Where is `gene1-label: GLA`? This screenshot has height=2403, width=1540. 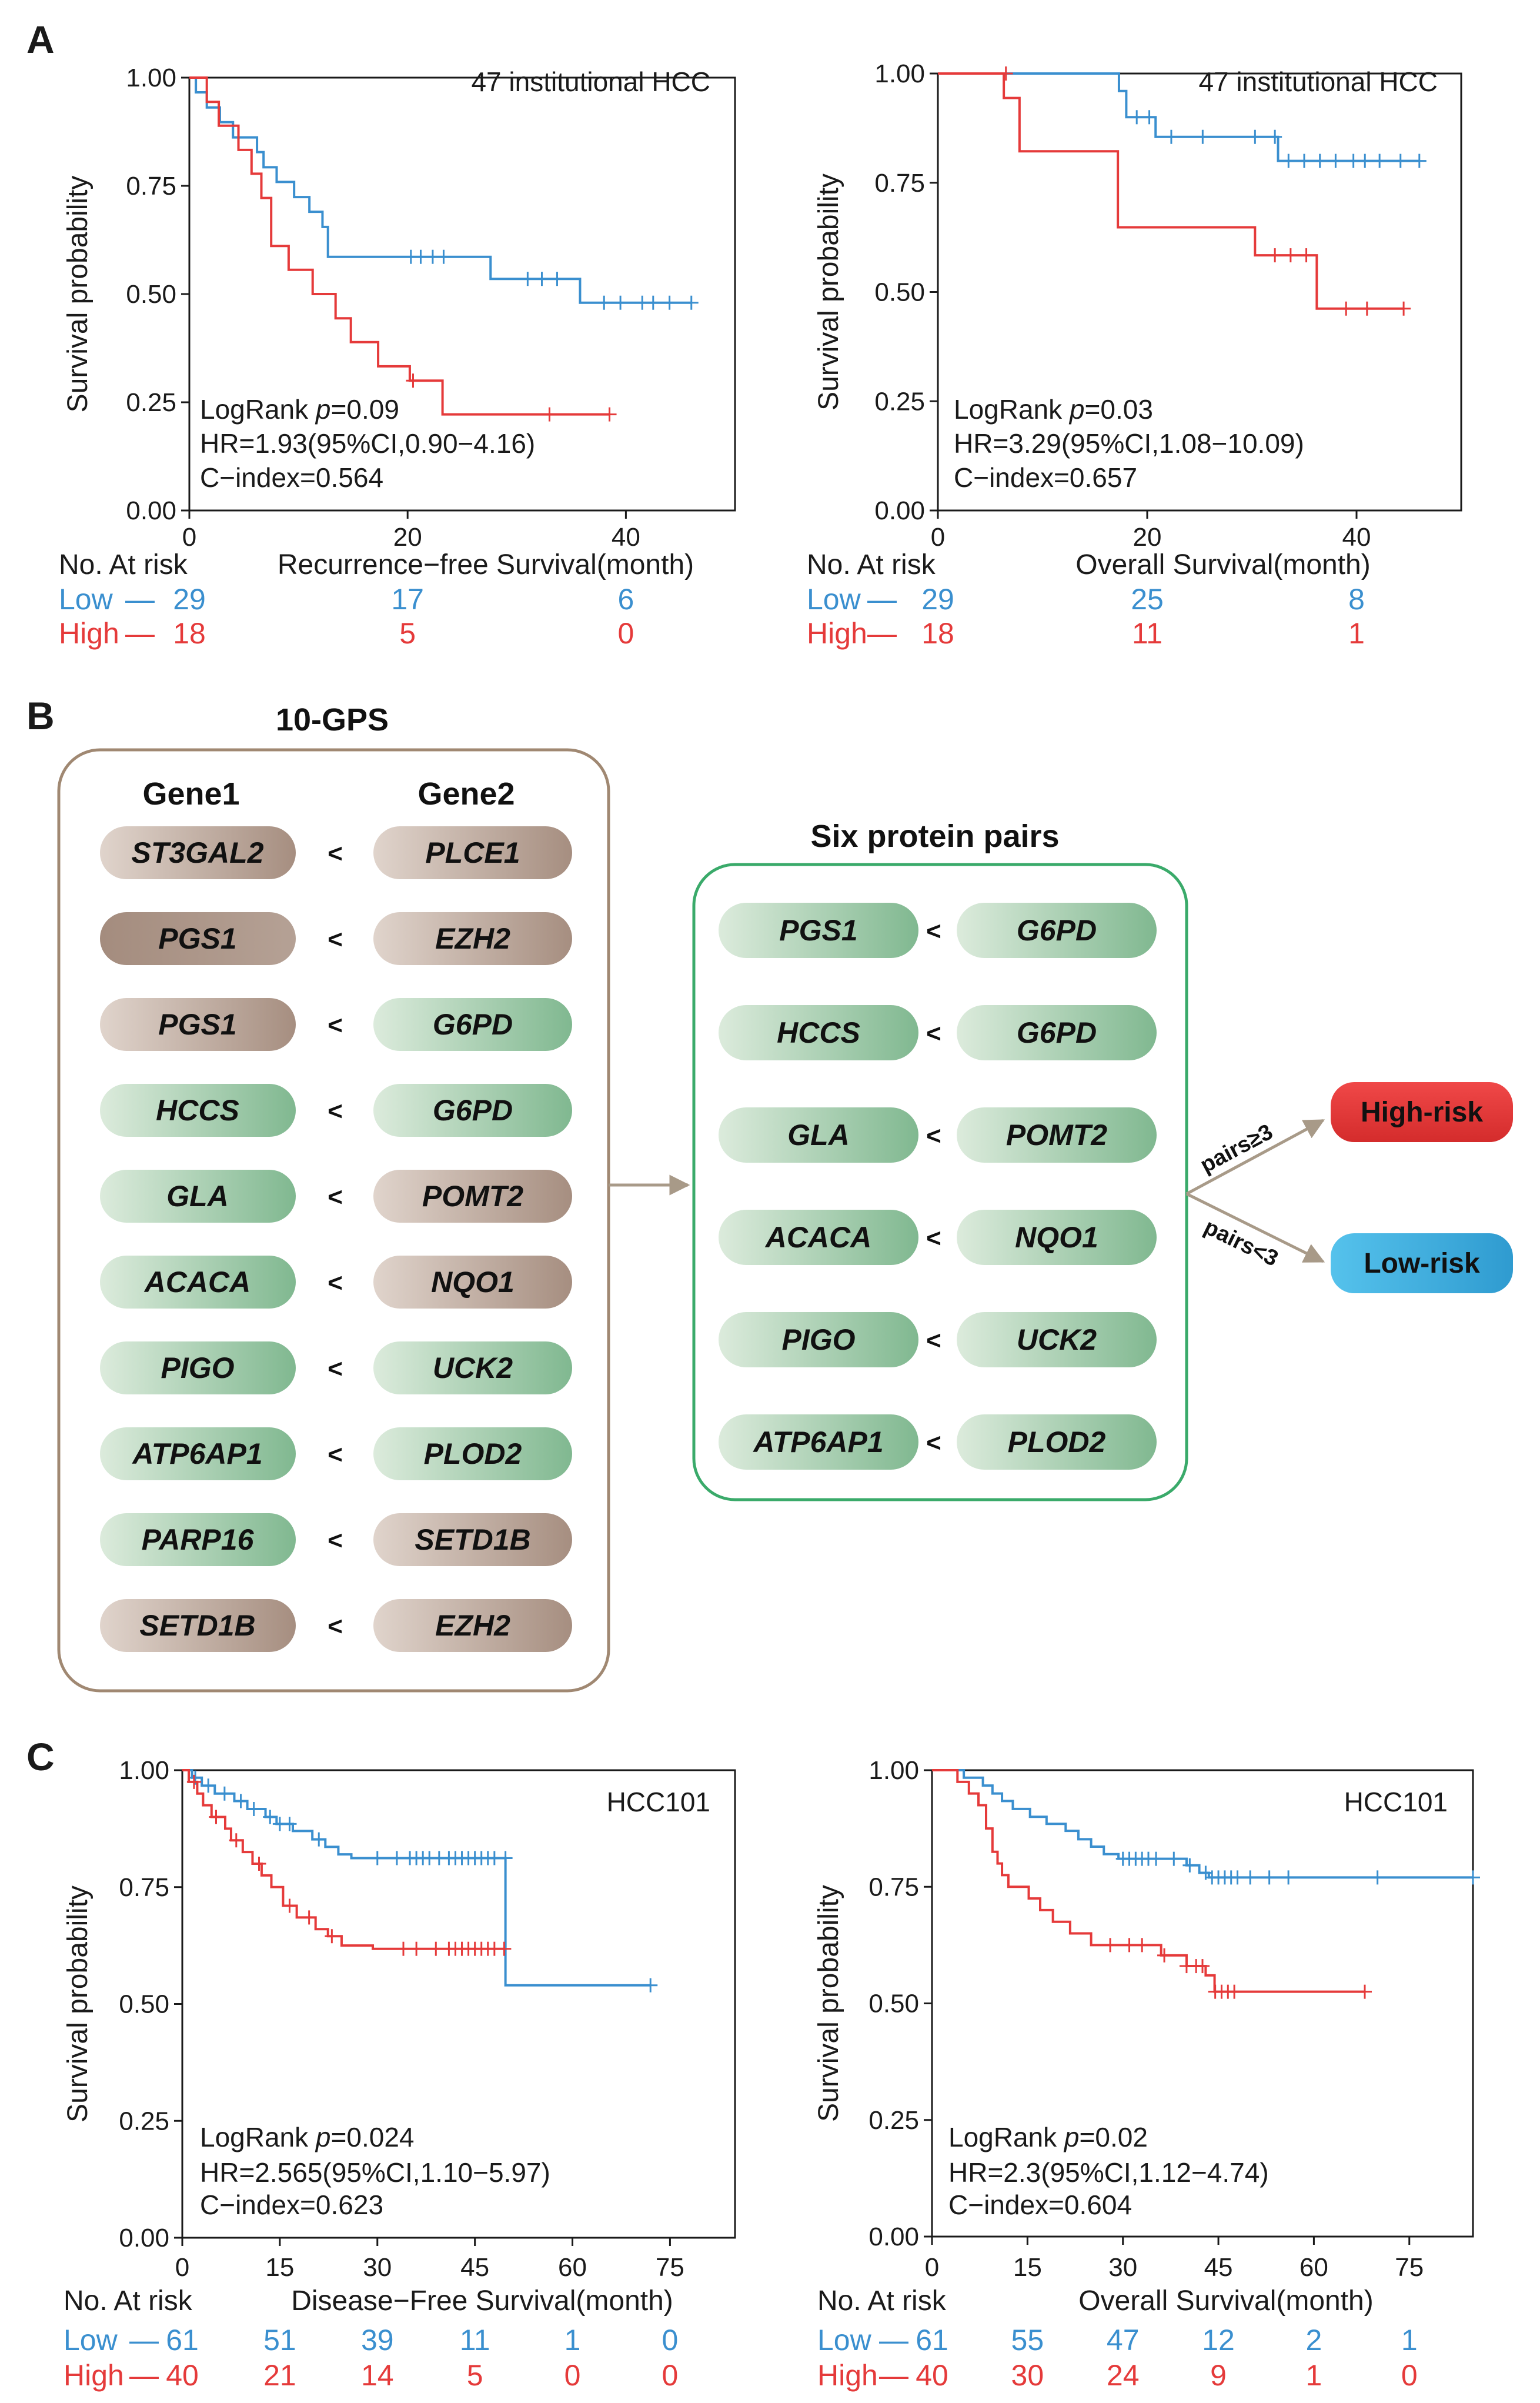
gene1-label: GLA is located at coordinates (198, 1196).